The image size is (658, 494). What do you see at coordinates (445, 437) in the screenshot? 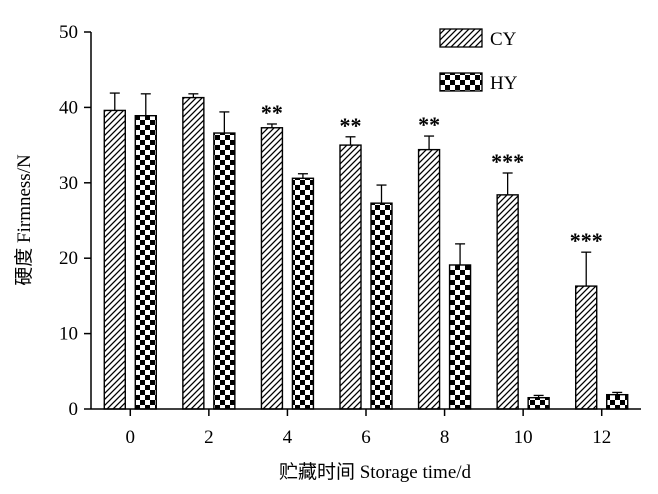
I see `x-tick-label-8: 8` at bounding box center [445, 437].